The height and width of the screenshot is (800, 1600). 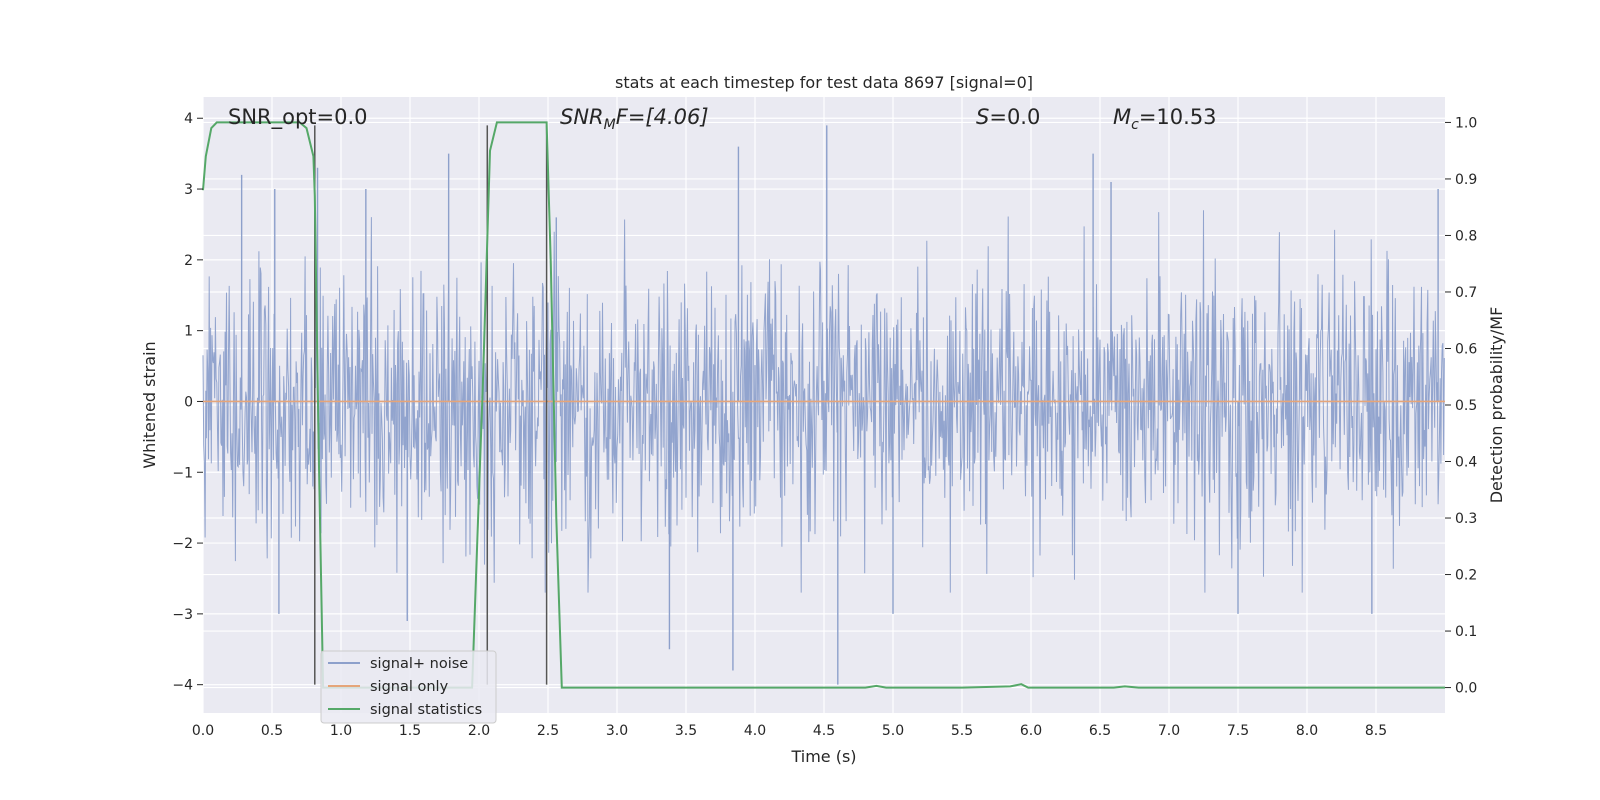 What do you see at coordinates (479, 731) in the screenshot?
I see `x-tick-label-4: 2.0` at bounding box center [479, 731].